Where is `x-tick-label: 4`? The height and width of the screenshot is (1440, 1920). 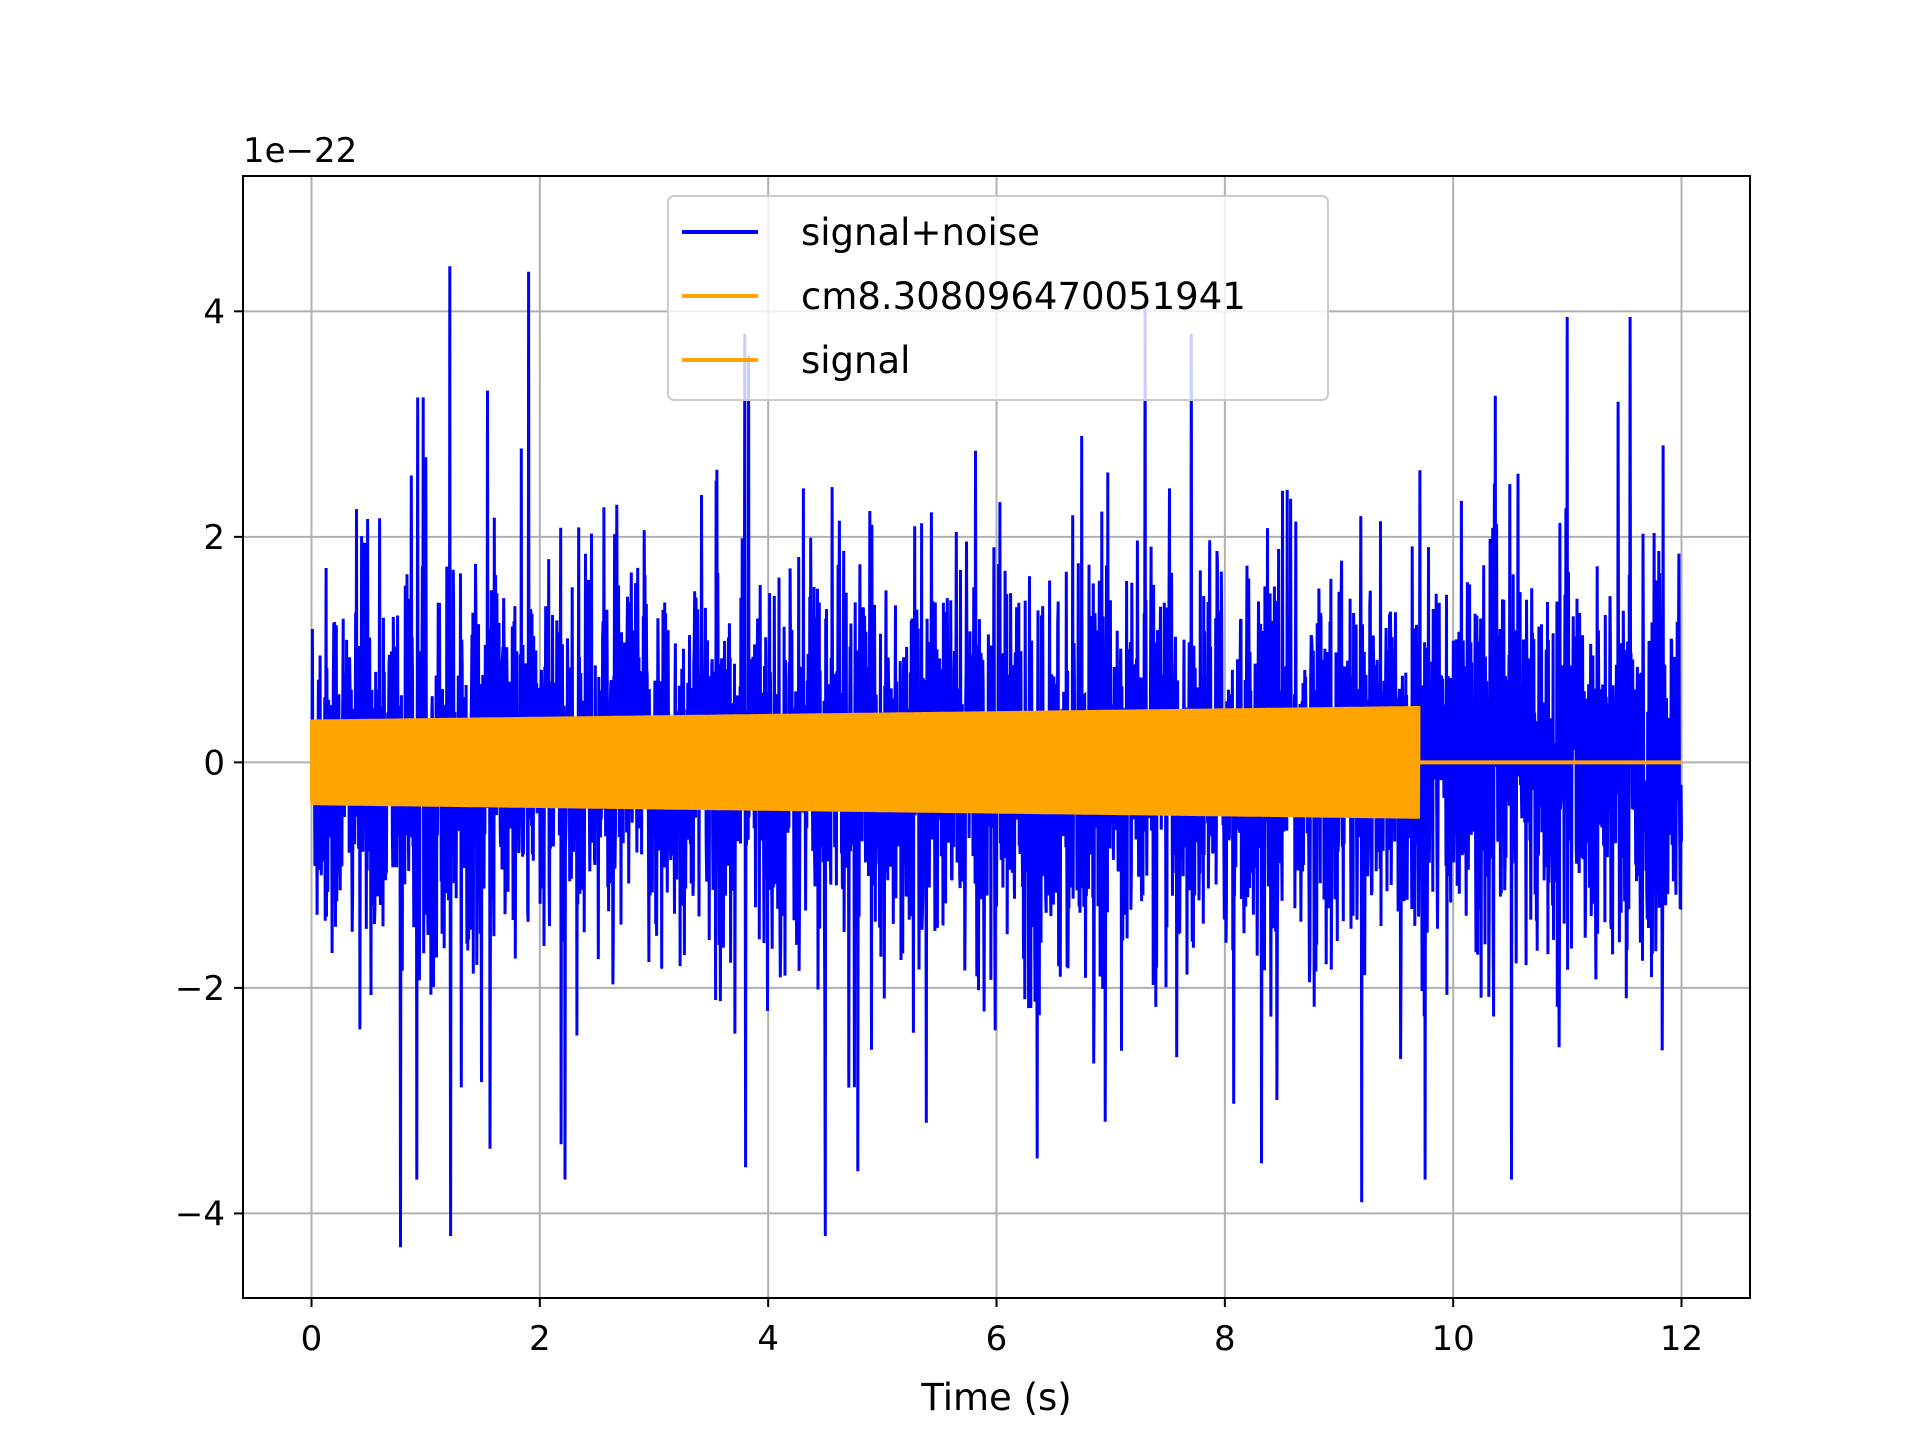
x-tick-label: 4 is located at coordinates (768, 1339).